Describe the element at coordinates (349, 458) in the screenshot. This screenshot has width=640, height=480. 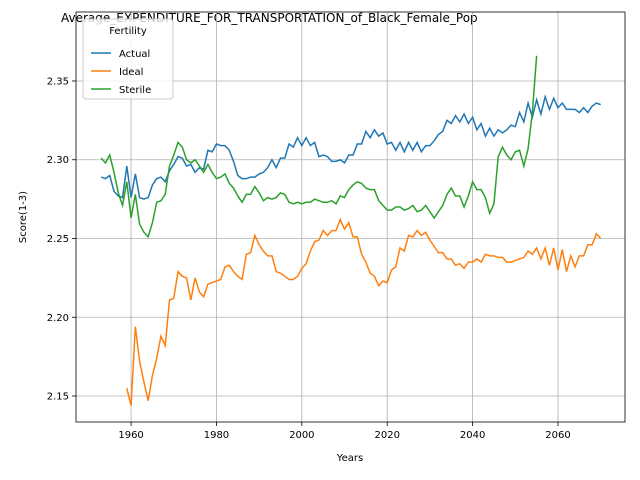
I see `x-axis-label: Years` at that location.